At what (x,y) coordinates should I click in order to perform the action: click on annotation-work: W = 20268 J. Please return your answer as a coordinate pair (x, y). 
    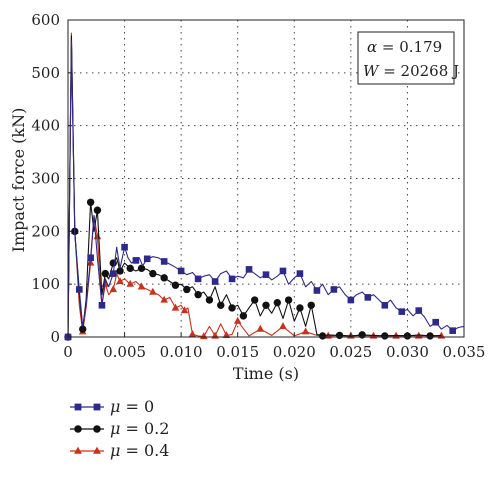
    Looking at the image, I should click on (411, 71).